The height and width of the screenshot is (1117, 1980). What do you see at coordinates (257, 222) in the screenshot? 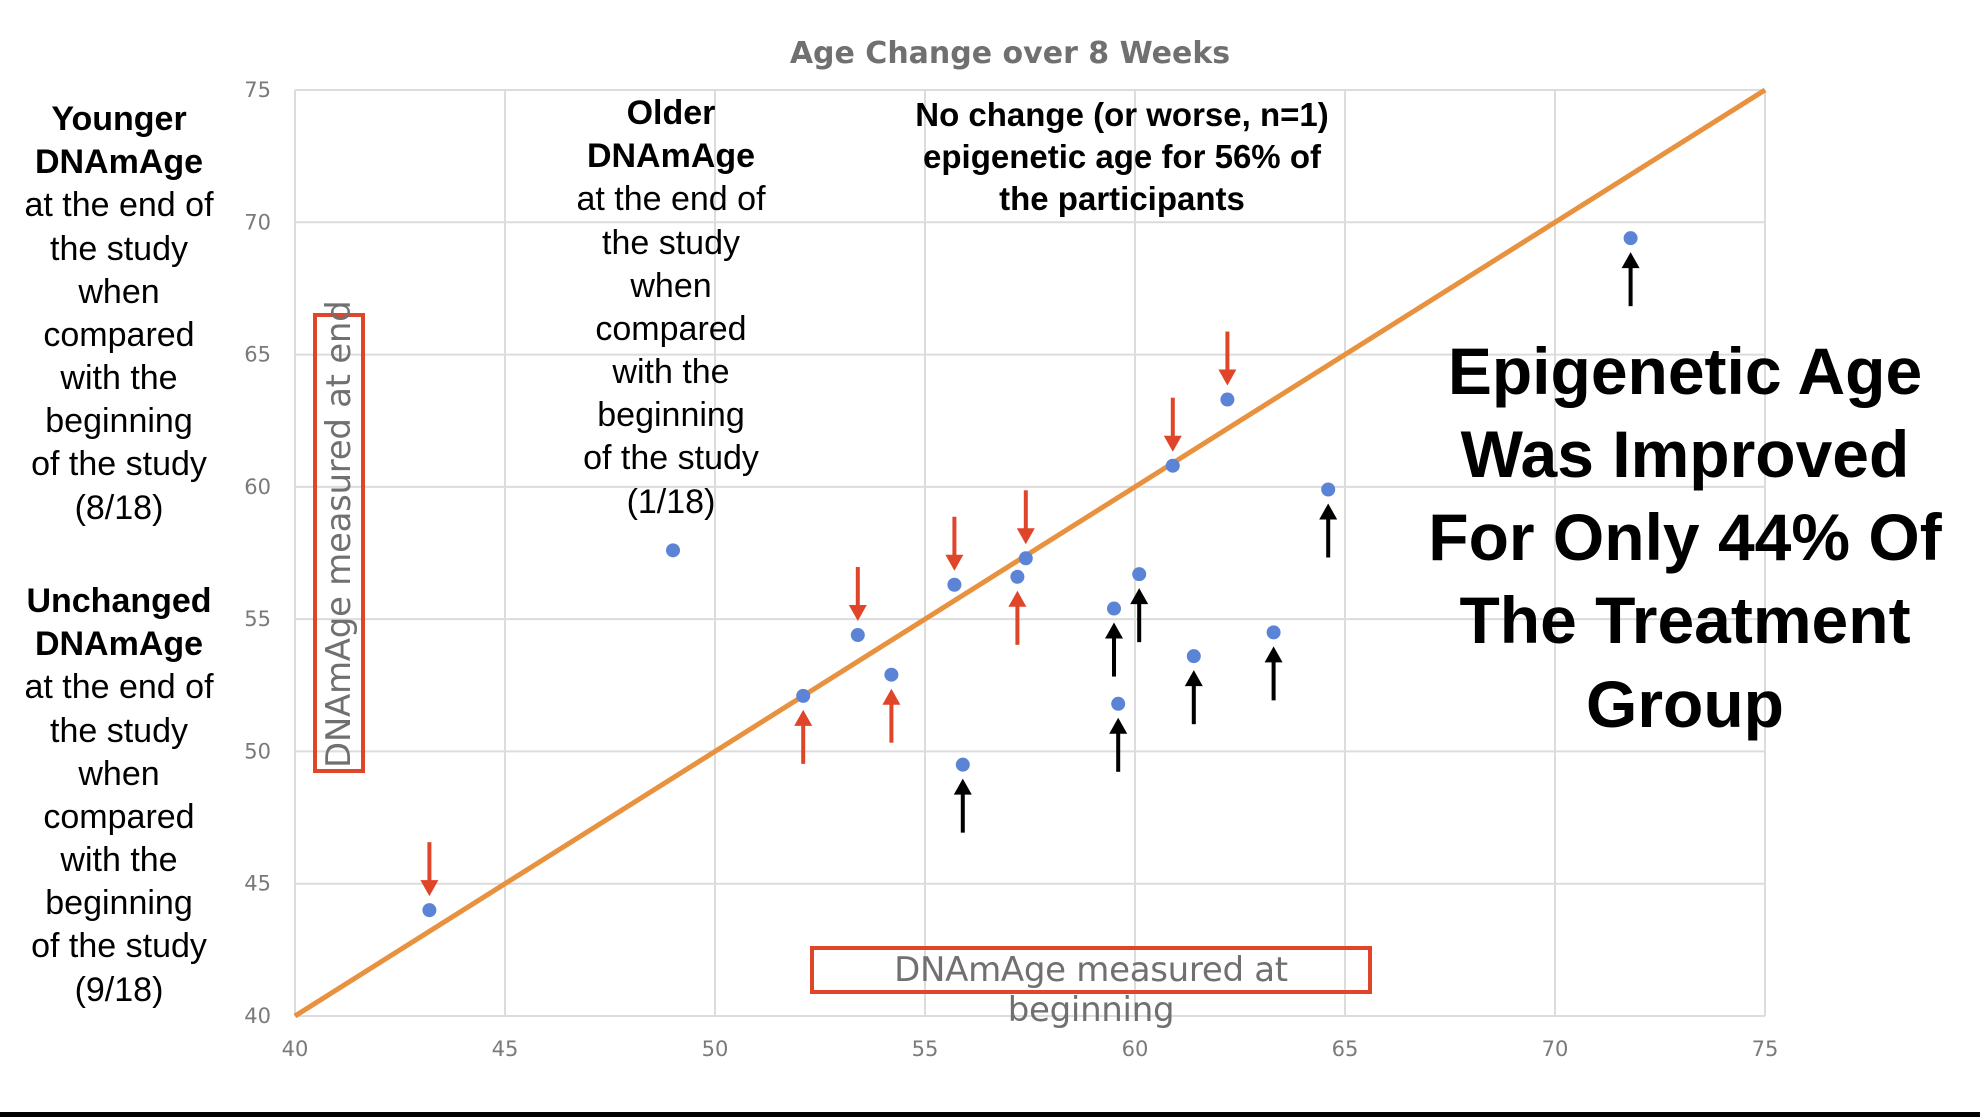
I see `y-tick-label: 70` at bounding box center [257, 222].